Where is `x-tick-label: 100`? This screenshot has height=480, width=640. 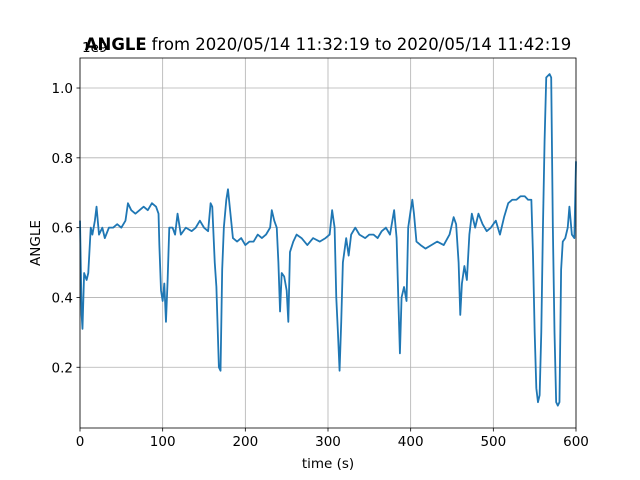
x-tick-label: 100 is located at coordinates (163, 442).